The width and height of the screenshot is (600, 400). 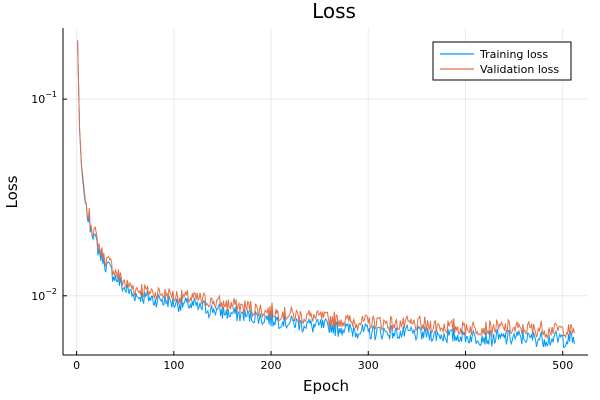 What do you see at coordinates (44, 98) in the screenshot?
I see `y-tick-label: 10⁻¹` at bounding box center [44, 98].